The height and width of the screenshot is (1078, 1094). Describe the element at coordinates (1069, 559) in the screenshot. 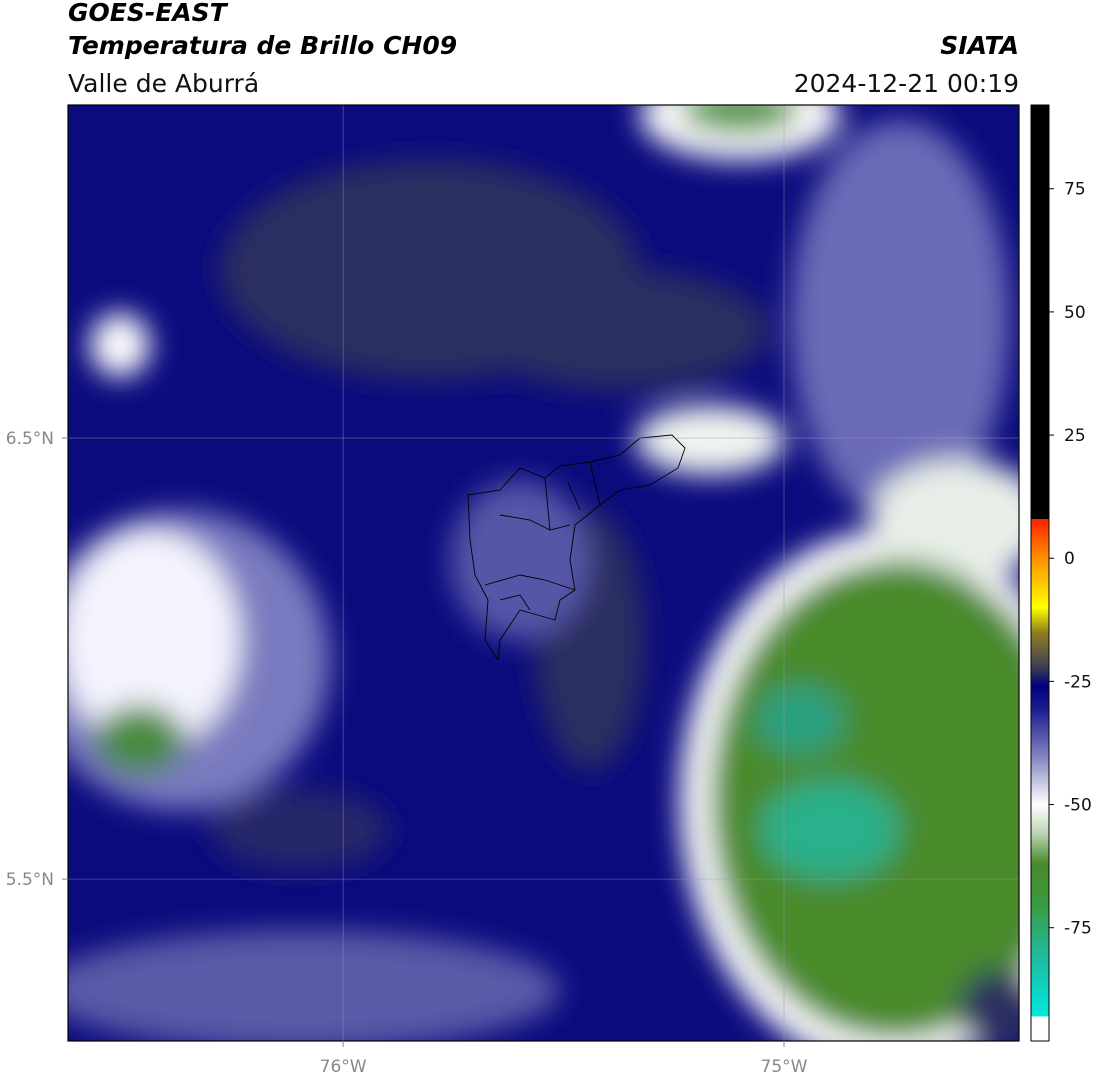

I see `colorbar-tick-label: 0` at that location.